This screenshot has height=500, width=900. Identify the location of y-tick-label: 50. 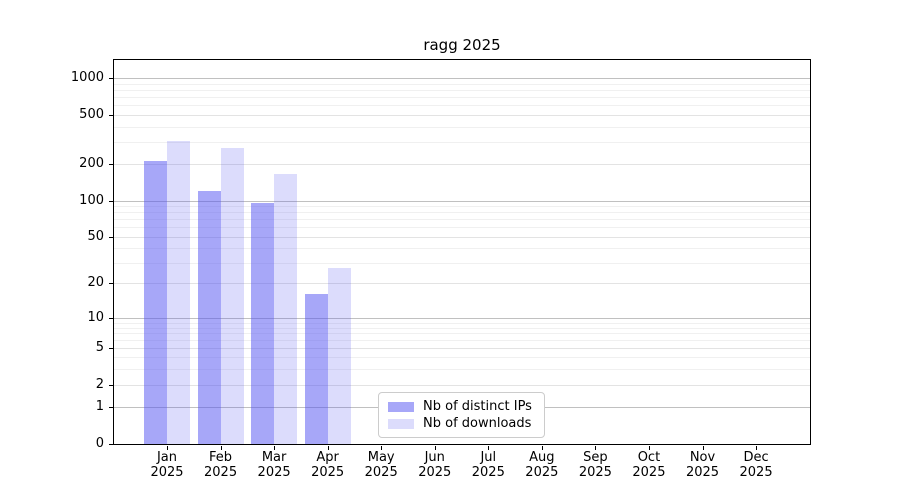
(95, 236).